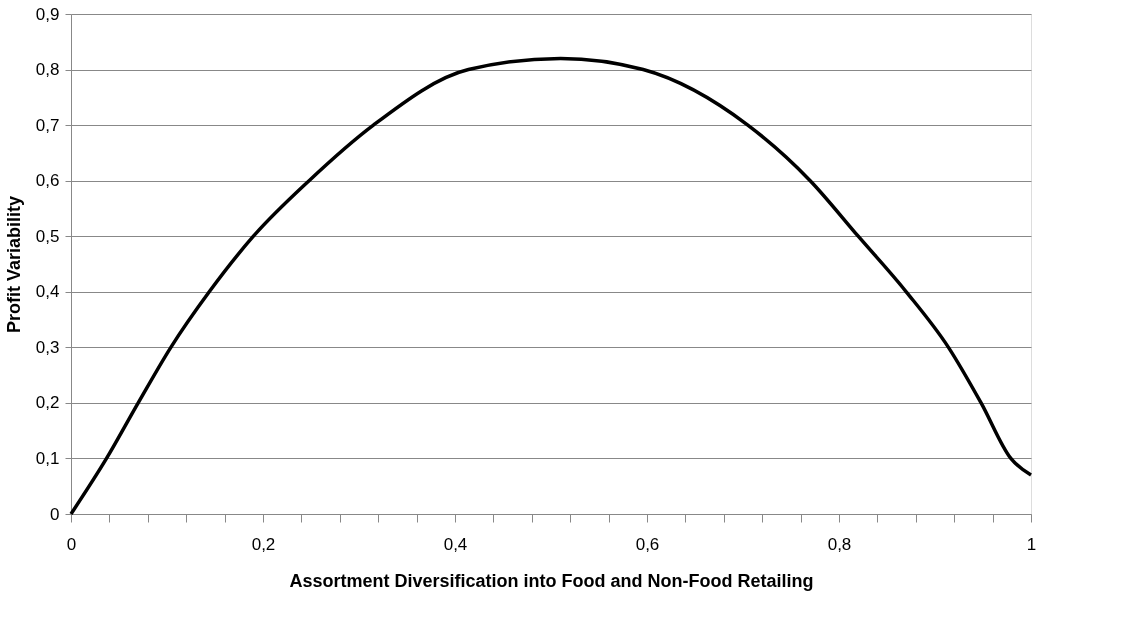 Image resolution: width=1123 pixels, height=632 pixels. Describe the element at coordinates (47, 14) in the screenshot. I see `y-tick-label: 0,9` at that location.